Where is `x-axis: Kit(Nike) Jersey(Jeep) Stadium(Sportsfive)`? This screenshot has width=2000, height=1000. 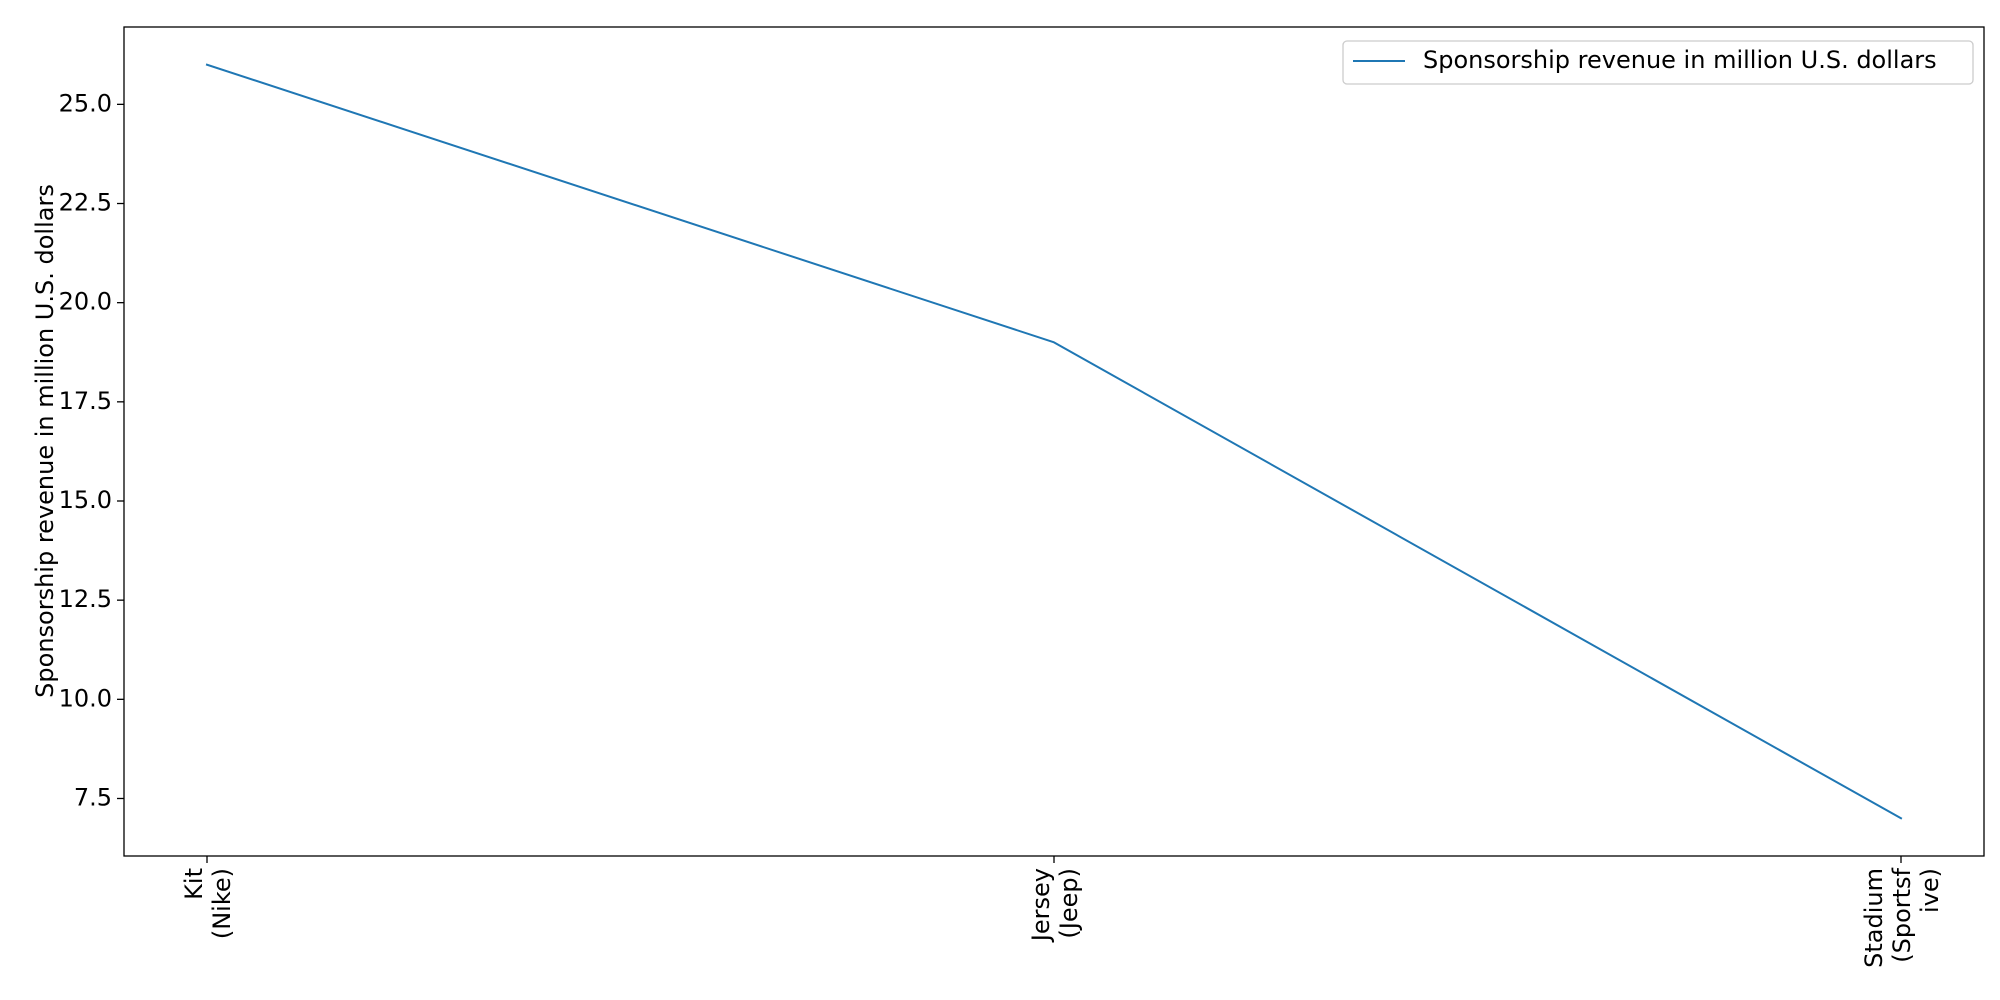 x-axis: Kit(Nike) Jersey(Jeep) Stadium(Sportsfive) is located at coordinates (1062, 912).